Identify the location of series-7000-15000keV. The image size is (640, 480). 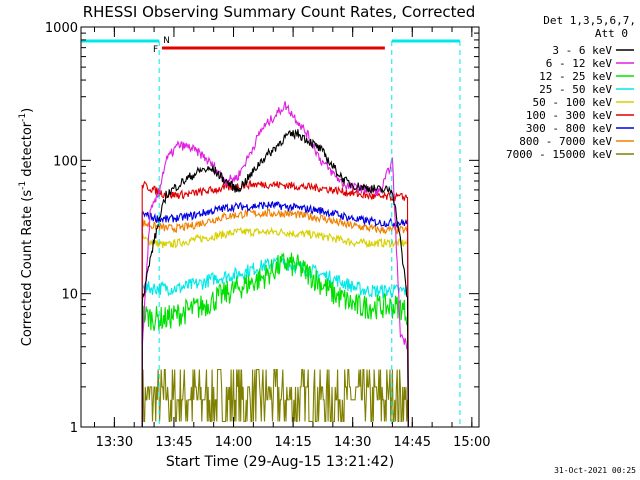
(275, 397).